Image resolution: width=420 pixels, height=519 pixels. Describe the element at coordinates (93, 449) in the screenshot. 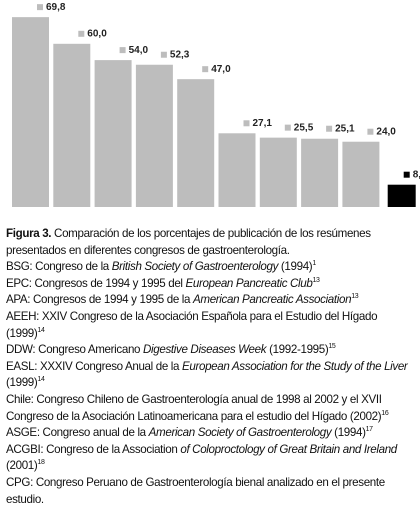

I see `entry-prefix: ACGBI: Congreso de la Association` at that location.